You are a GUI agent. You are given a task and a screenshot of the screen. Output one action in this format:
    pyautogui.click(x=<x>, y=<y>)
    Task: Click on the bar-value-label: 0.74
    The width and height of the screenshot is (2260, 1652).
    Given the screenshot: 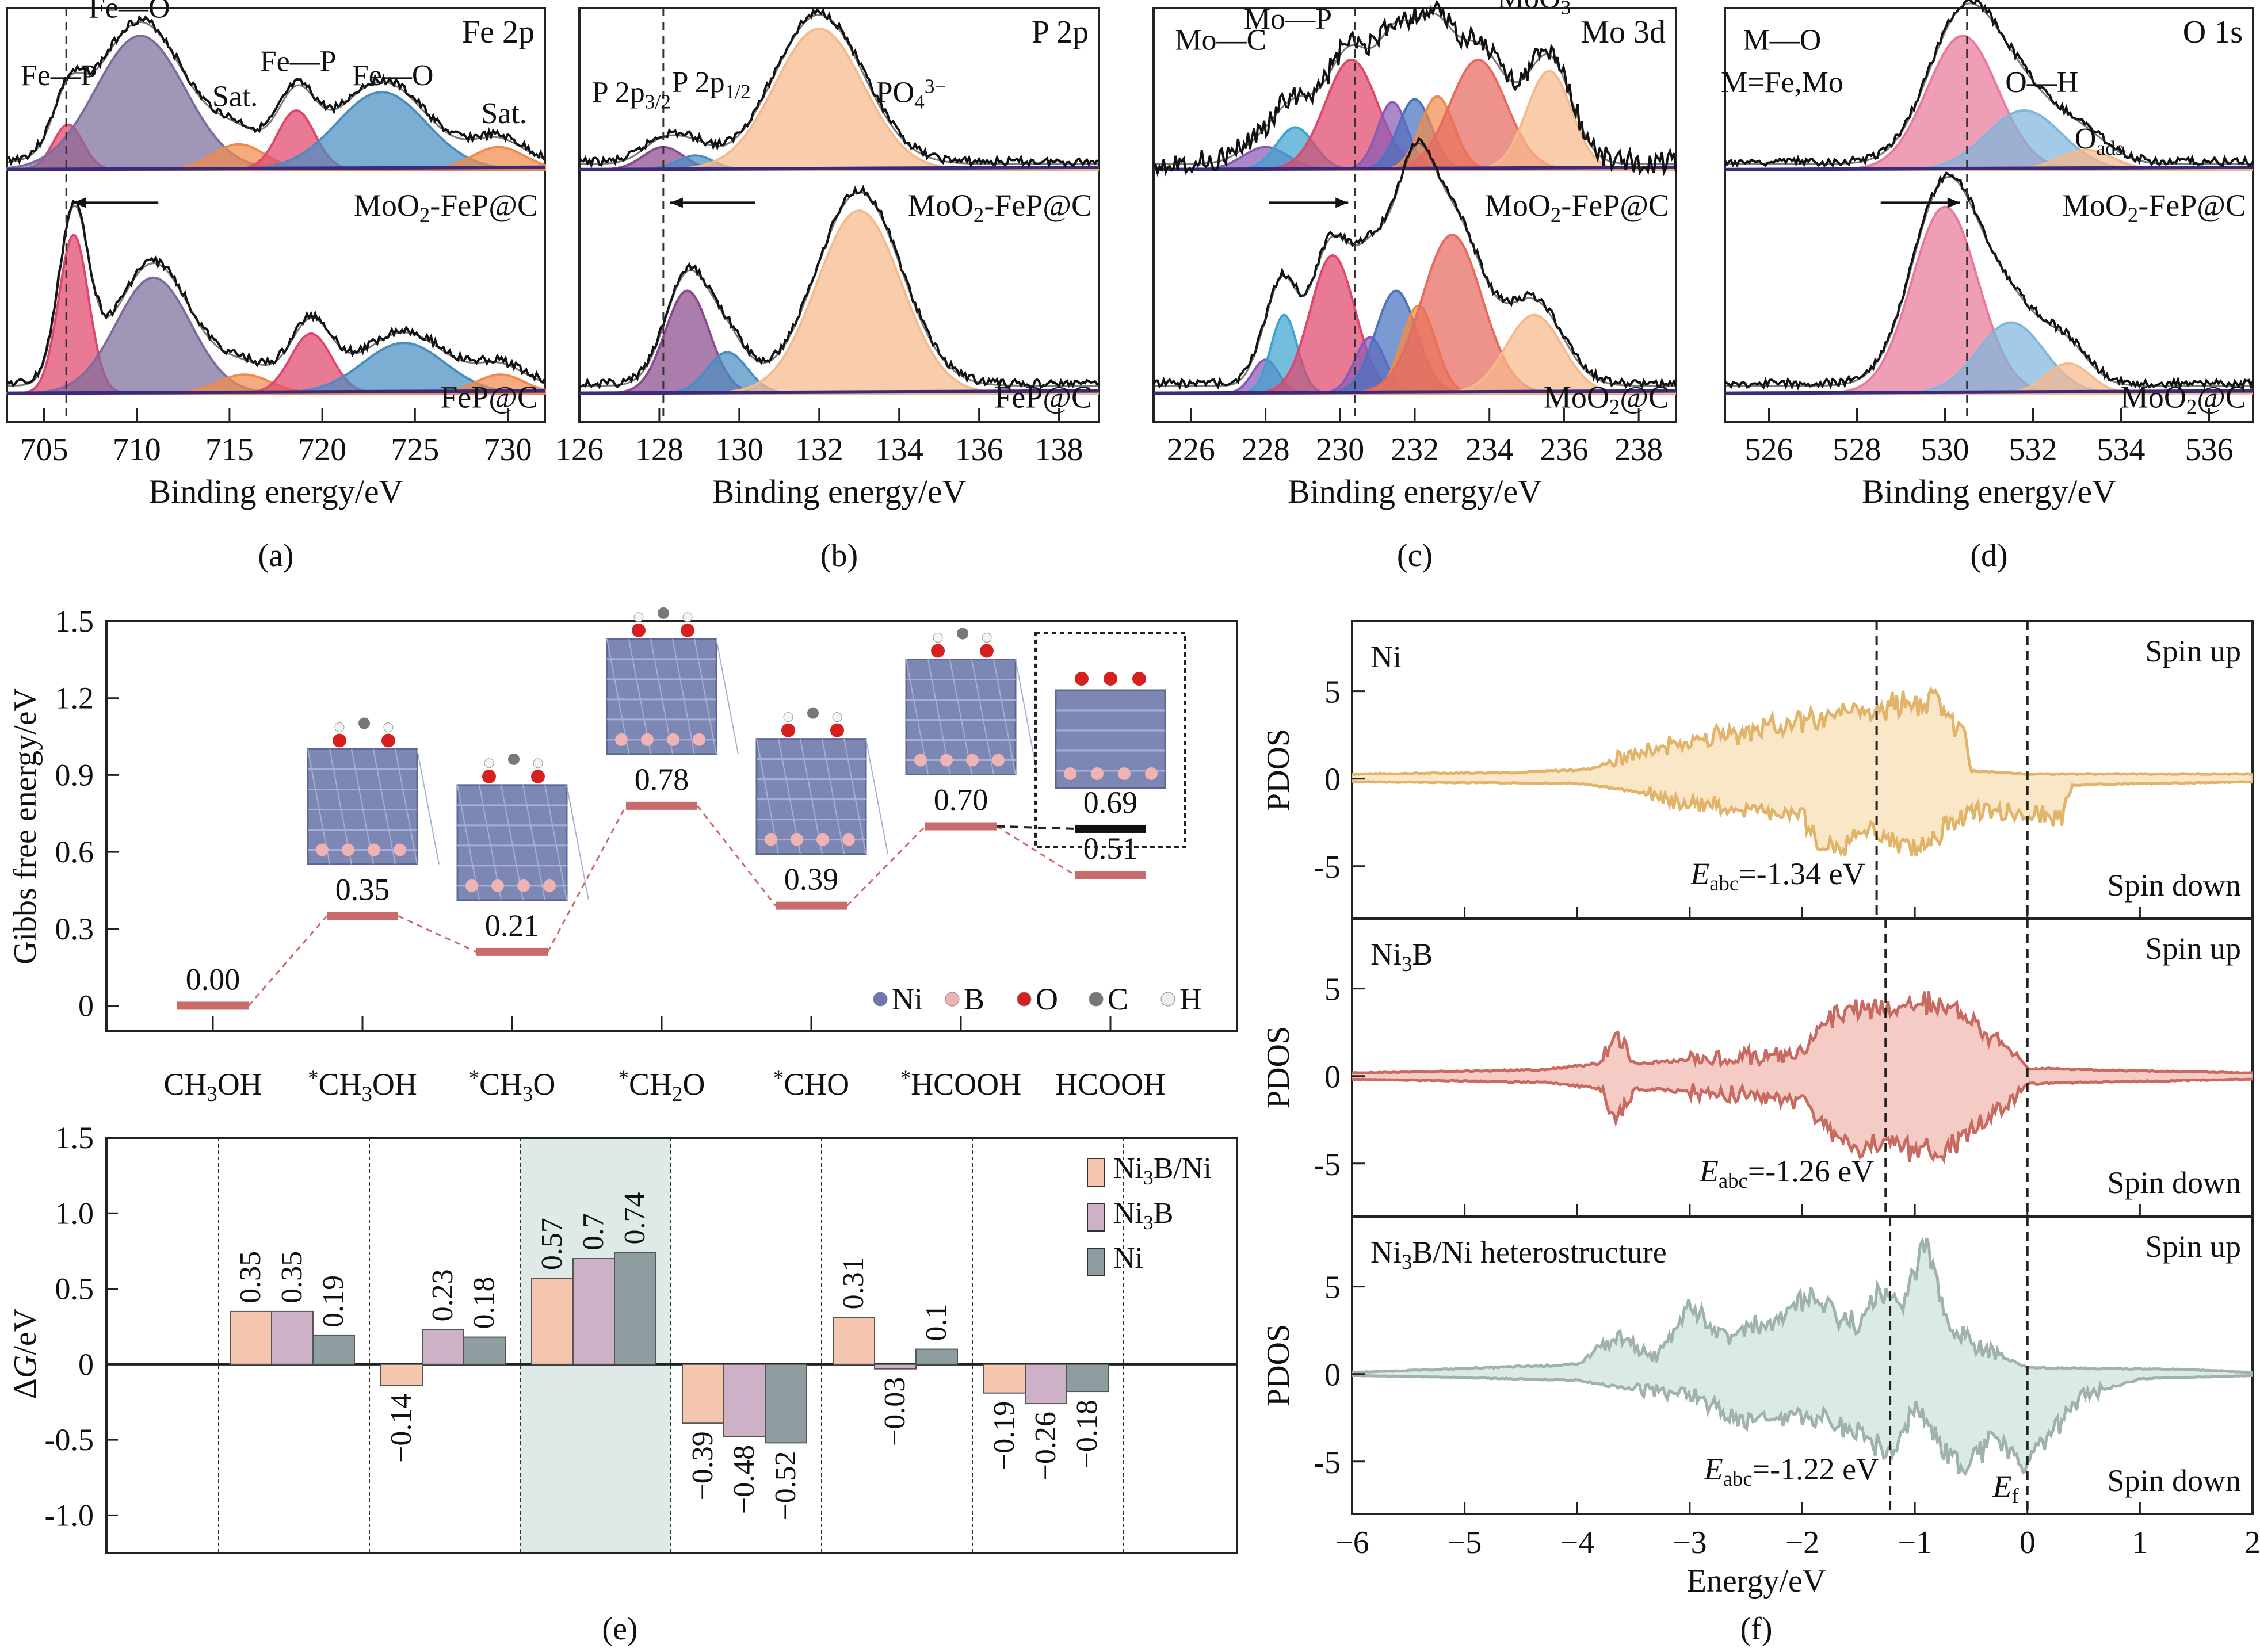 What is the action you would take?
    pyautogui.click(x=635, y=1218)
    